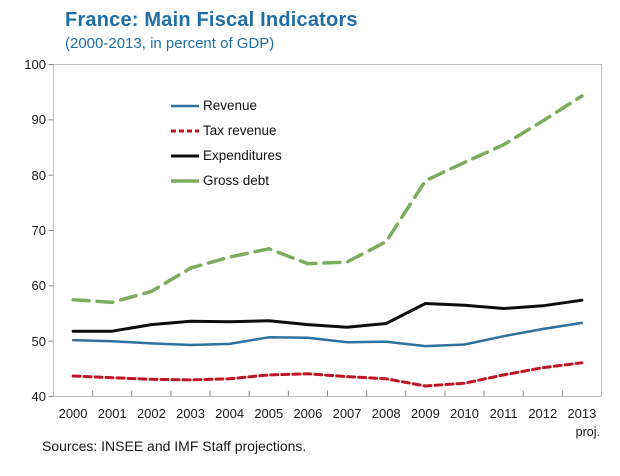 The image size is (620, 476). Describe the element at coordinates (425, 413) in the screenshot. I see `x-axis-tick-label: 2009` at that location.